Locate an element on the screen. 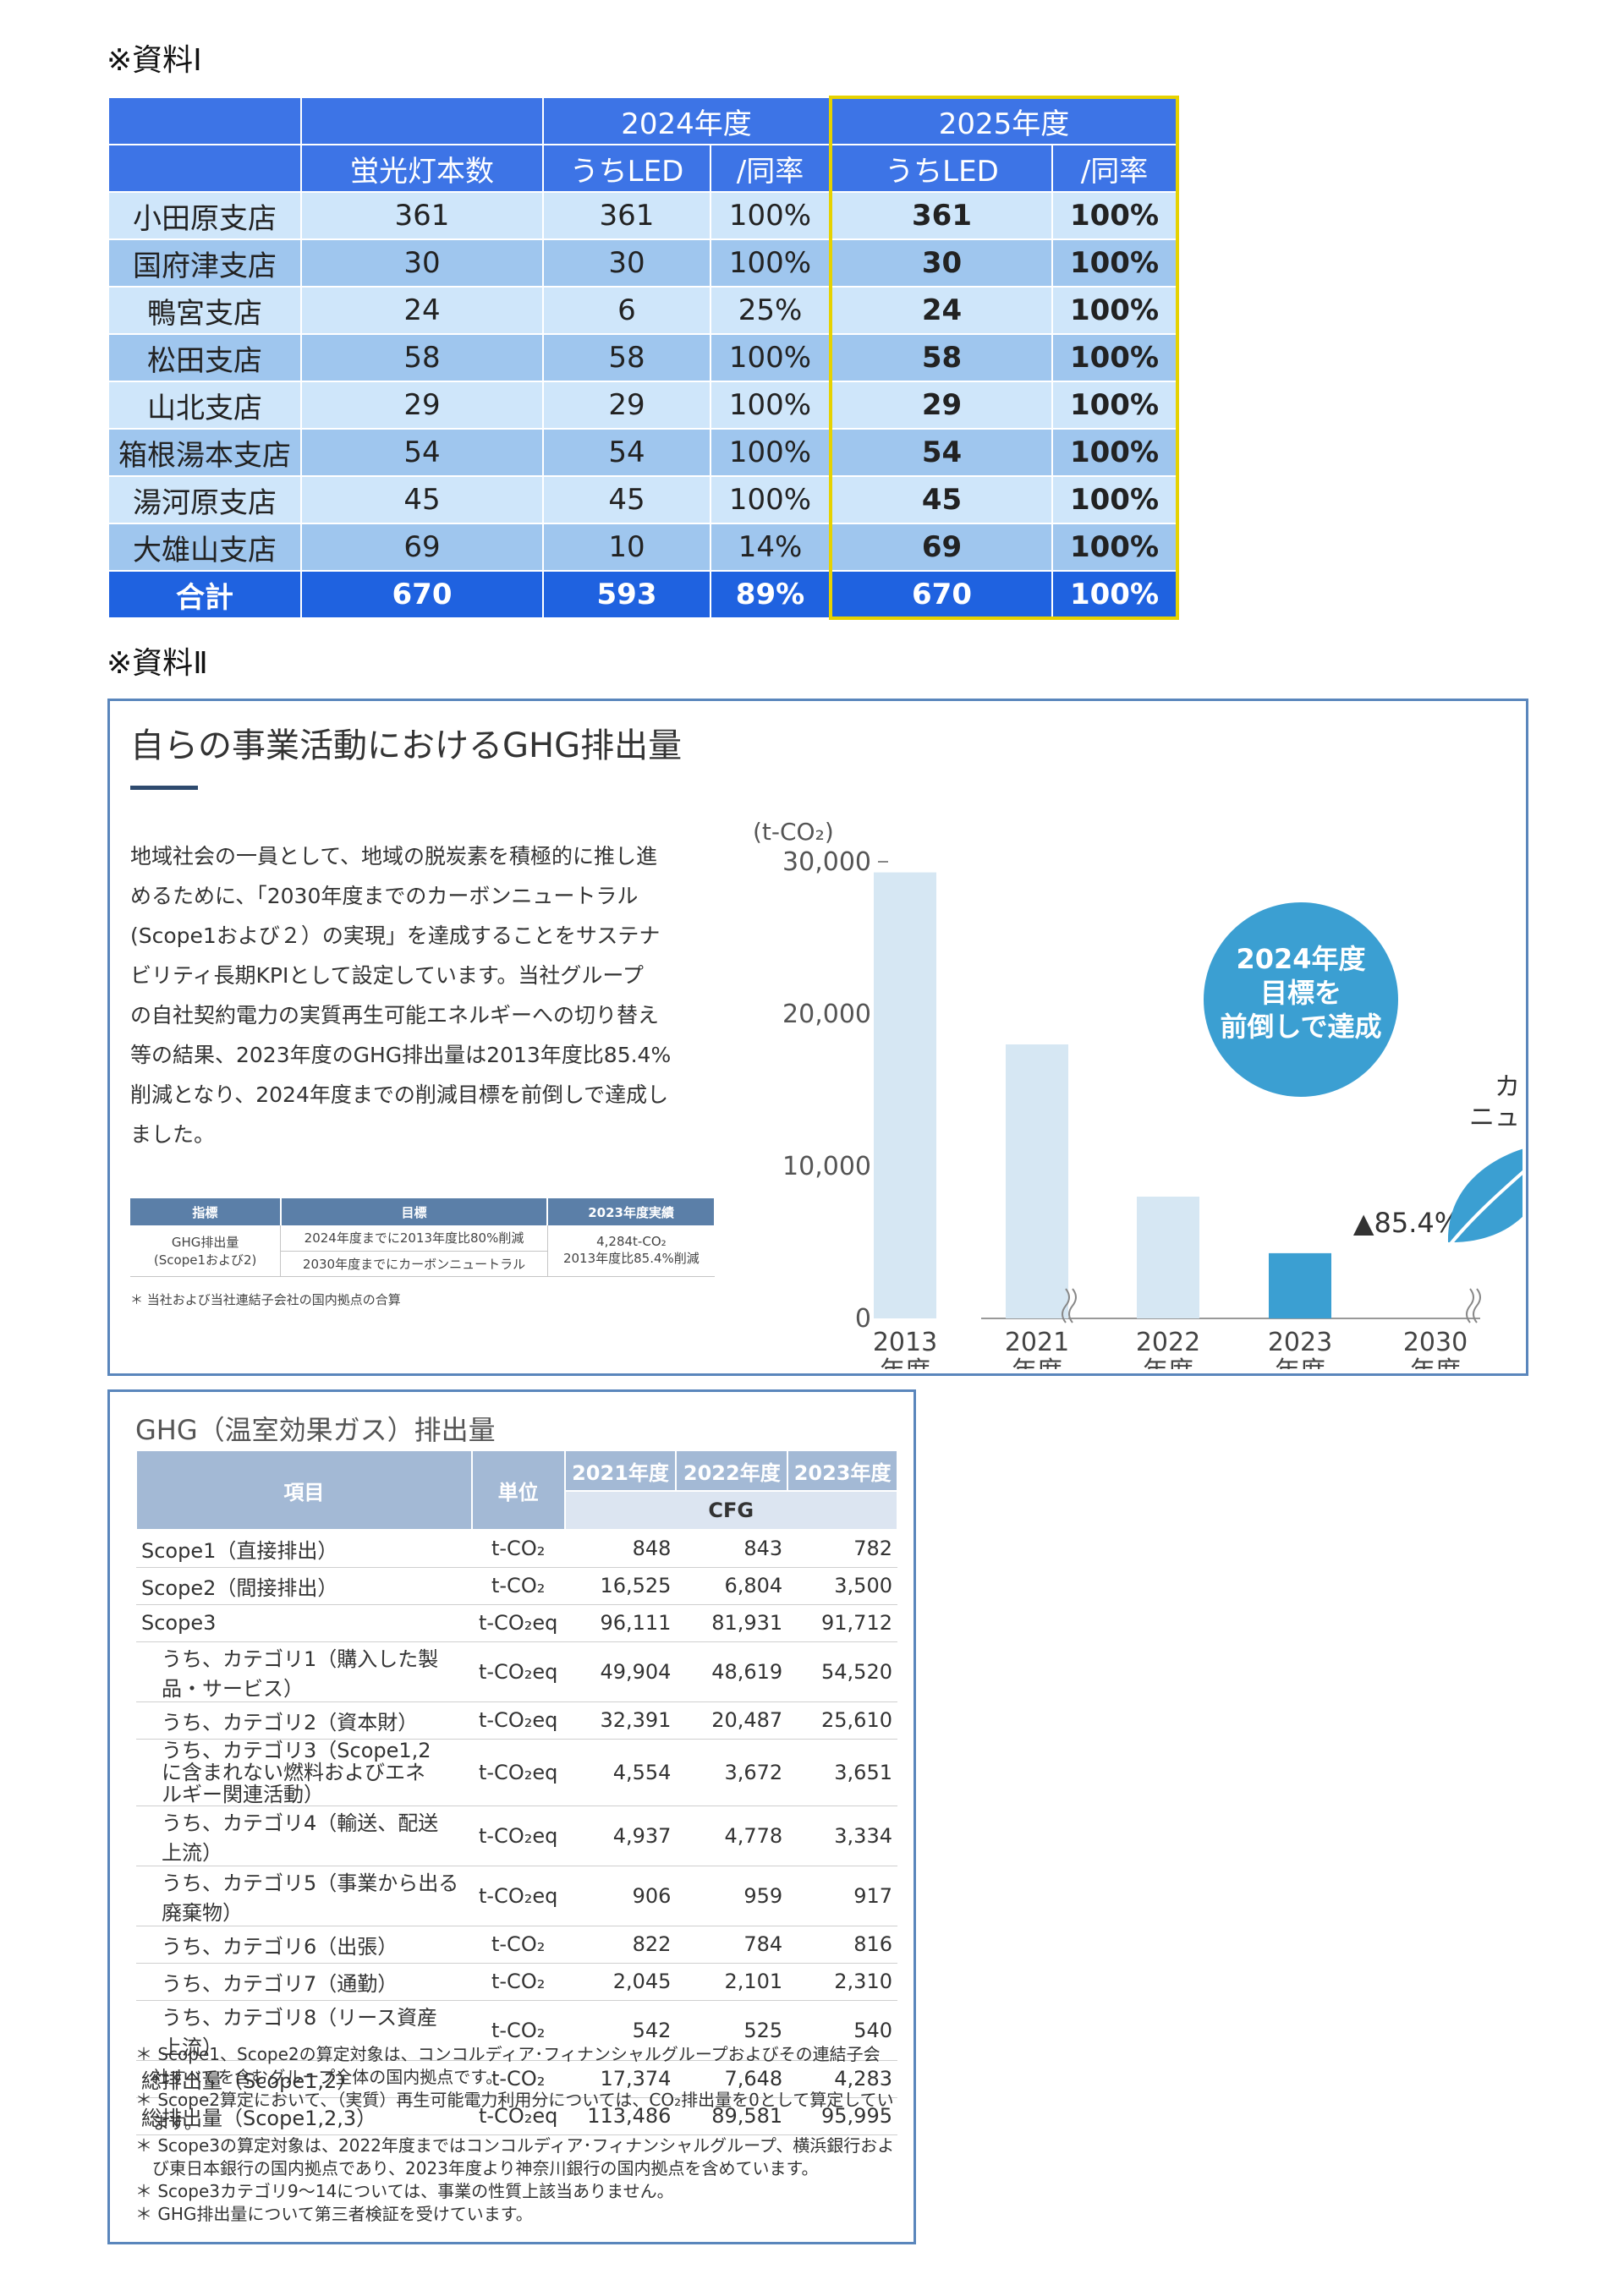  col-header-led-2024: うちLED is located at coordinates (626, 169).